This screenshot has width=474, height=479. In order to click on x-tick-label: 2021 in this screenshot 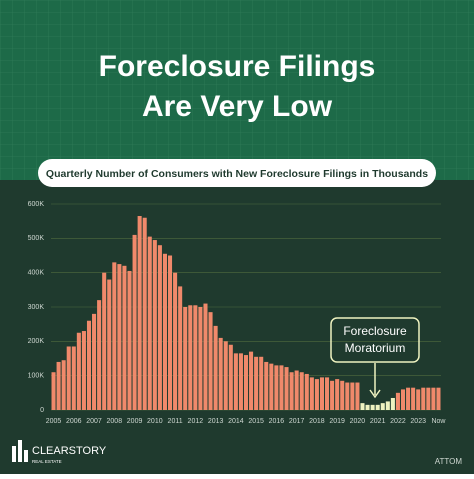, I will do `click(378, 421)`.